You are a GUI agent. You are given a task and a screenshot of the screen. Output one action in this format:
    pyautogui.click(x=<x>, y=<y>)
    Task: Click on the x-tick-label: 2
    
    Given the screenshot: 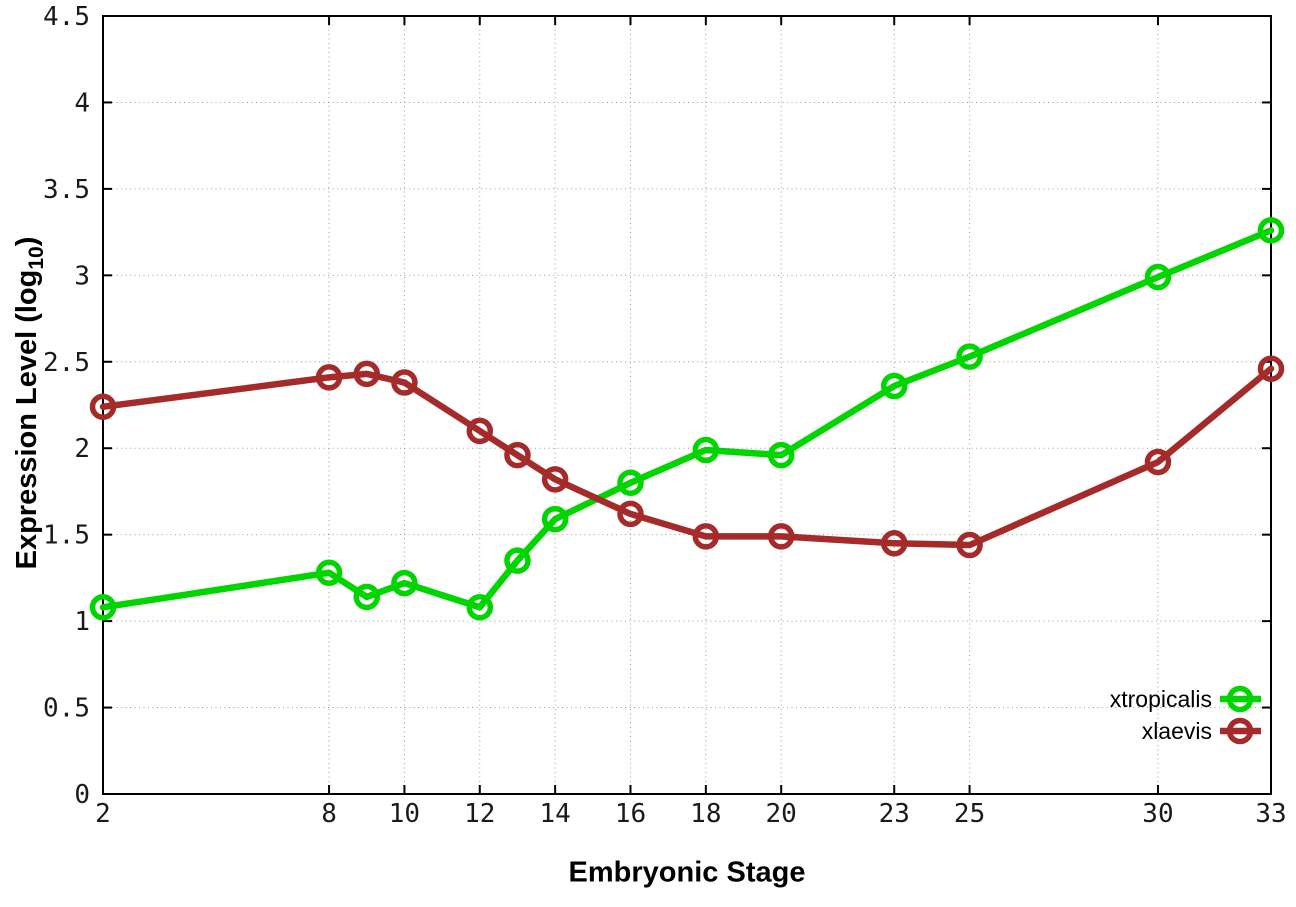 What is the action you would take?
    pyautogui.click(x=103, y=814)
    